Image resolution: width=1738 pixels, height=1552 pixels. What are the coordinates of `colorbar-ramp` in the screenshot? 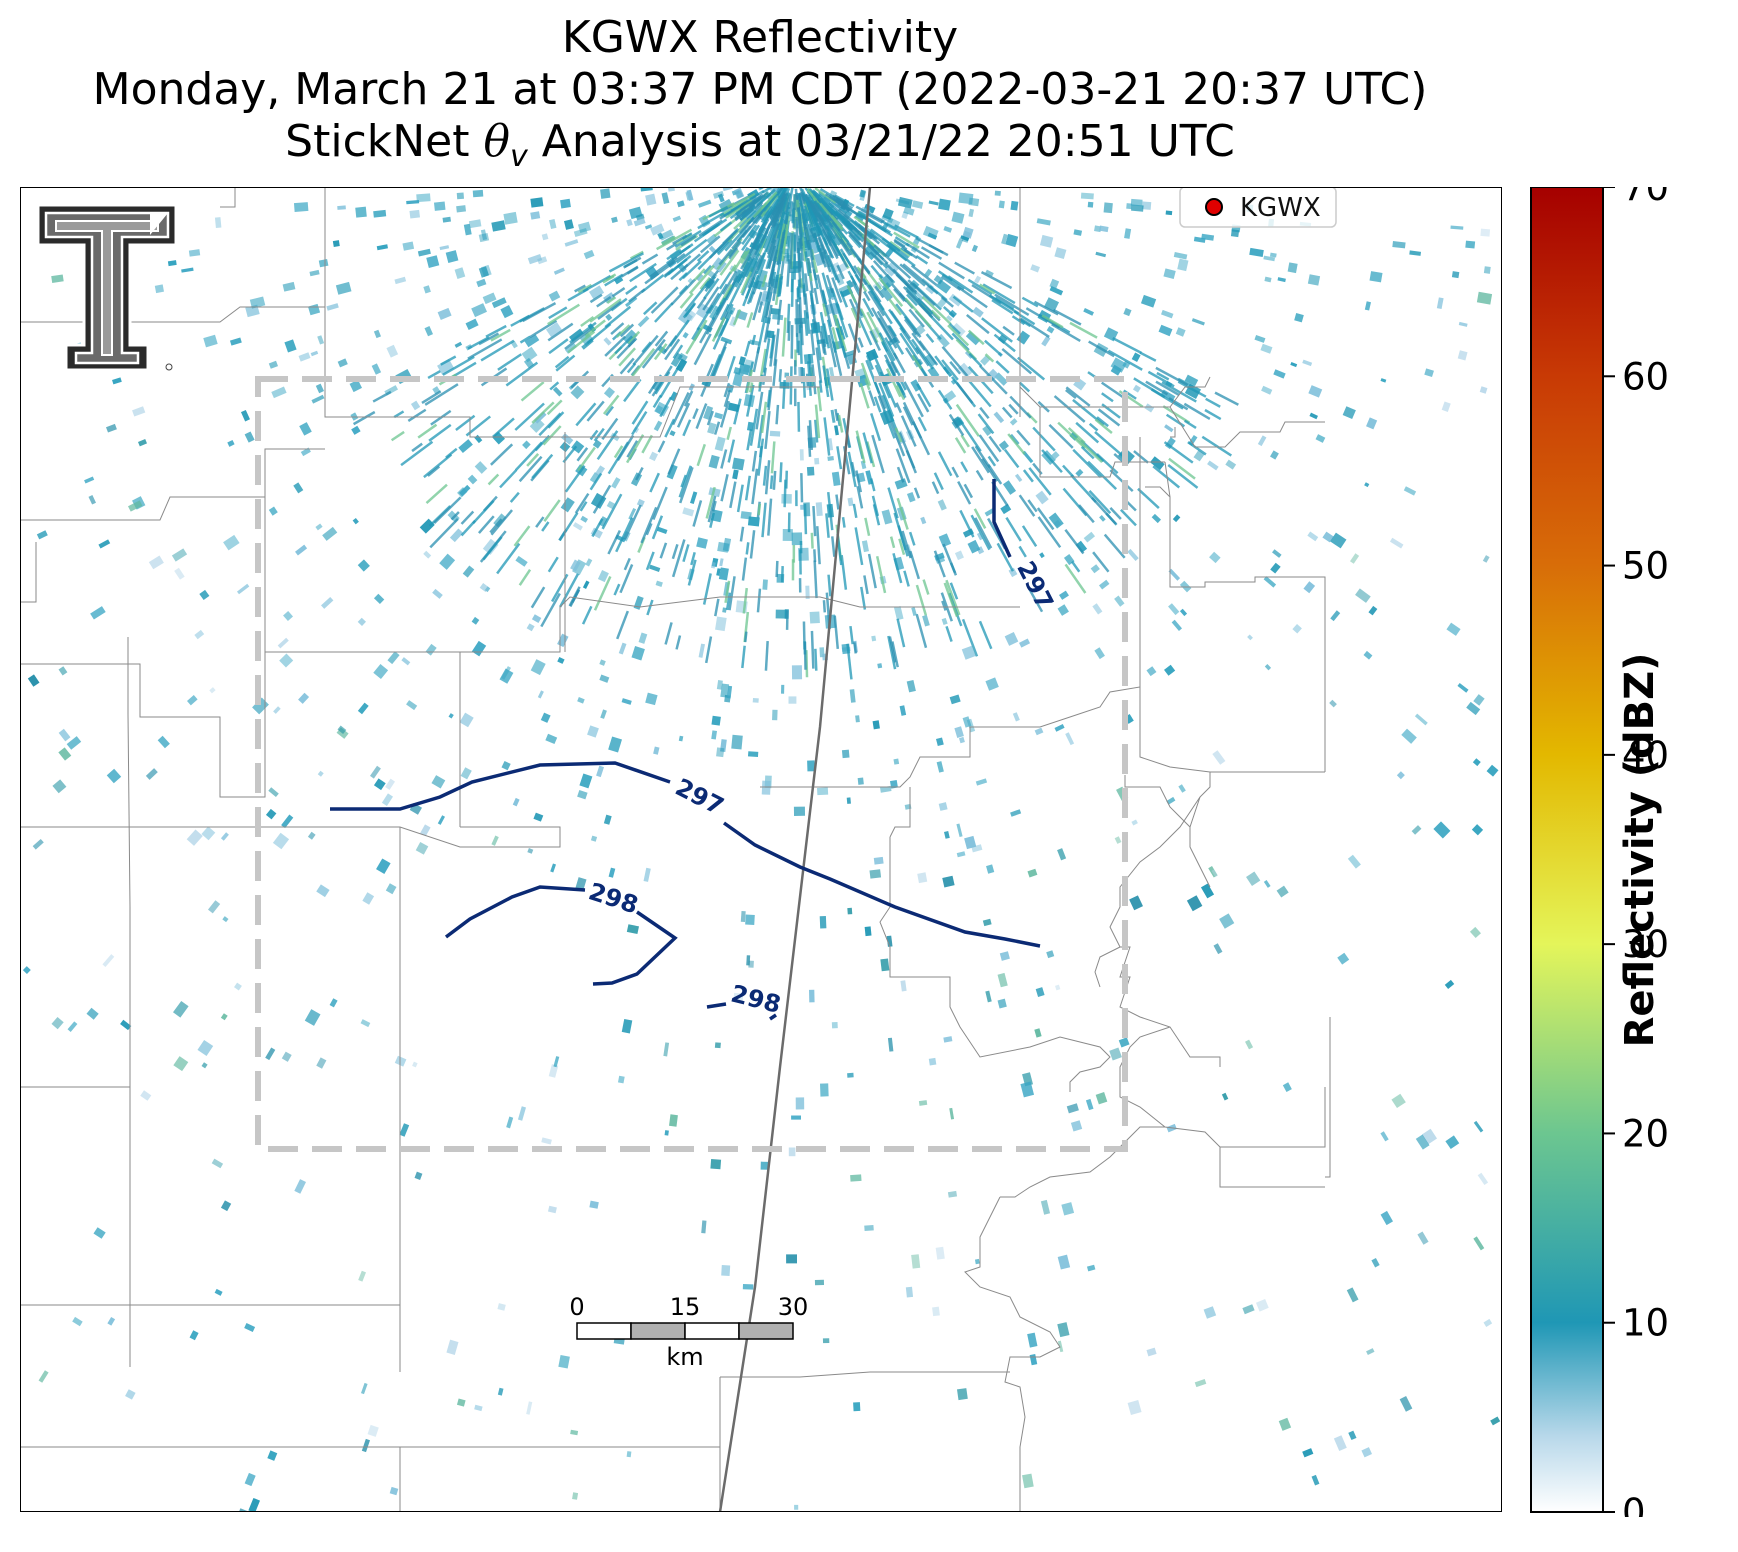 It's located at (1567, 850).